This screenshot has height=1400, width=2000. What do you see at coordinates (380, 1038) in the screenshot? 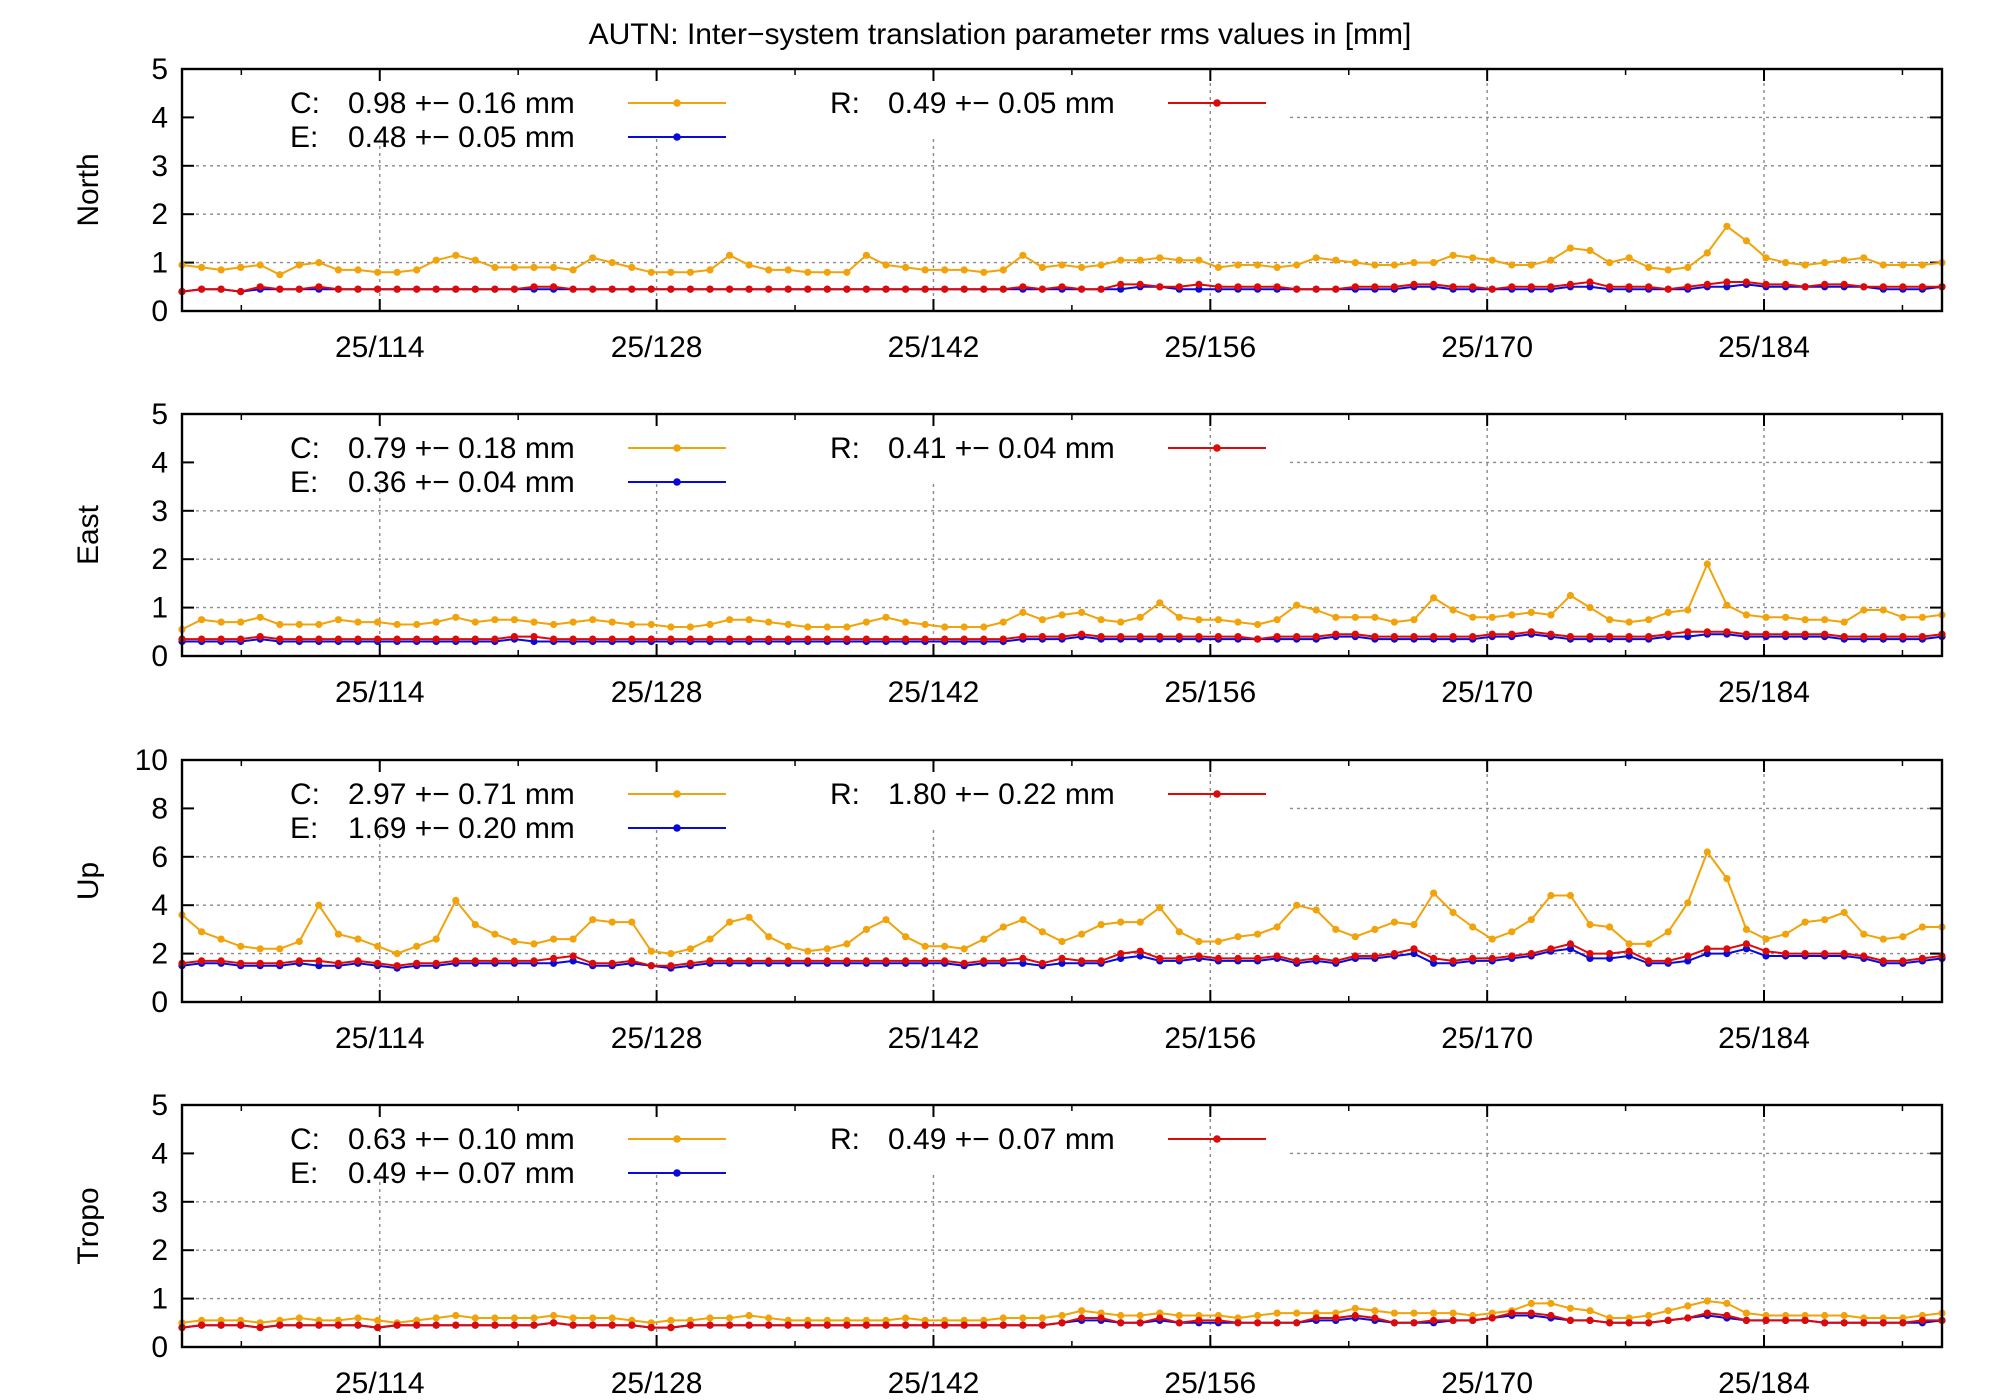
I see `x-tick-label: 25/114` at bounding box center [380, 1038].